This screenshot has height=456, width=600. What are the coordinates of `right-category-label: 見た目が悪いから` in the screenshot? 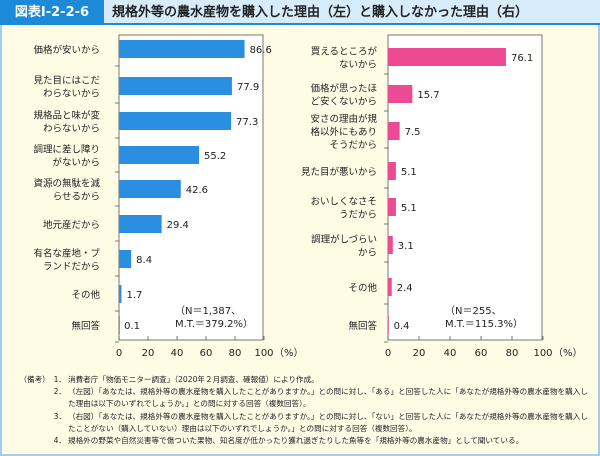 It's located at (339, 172).